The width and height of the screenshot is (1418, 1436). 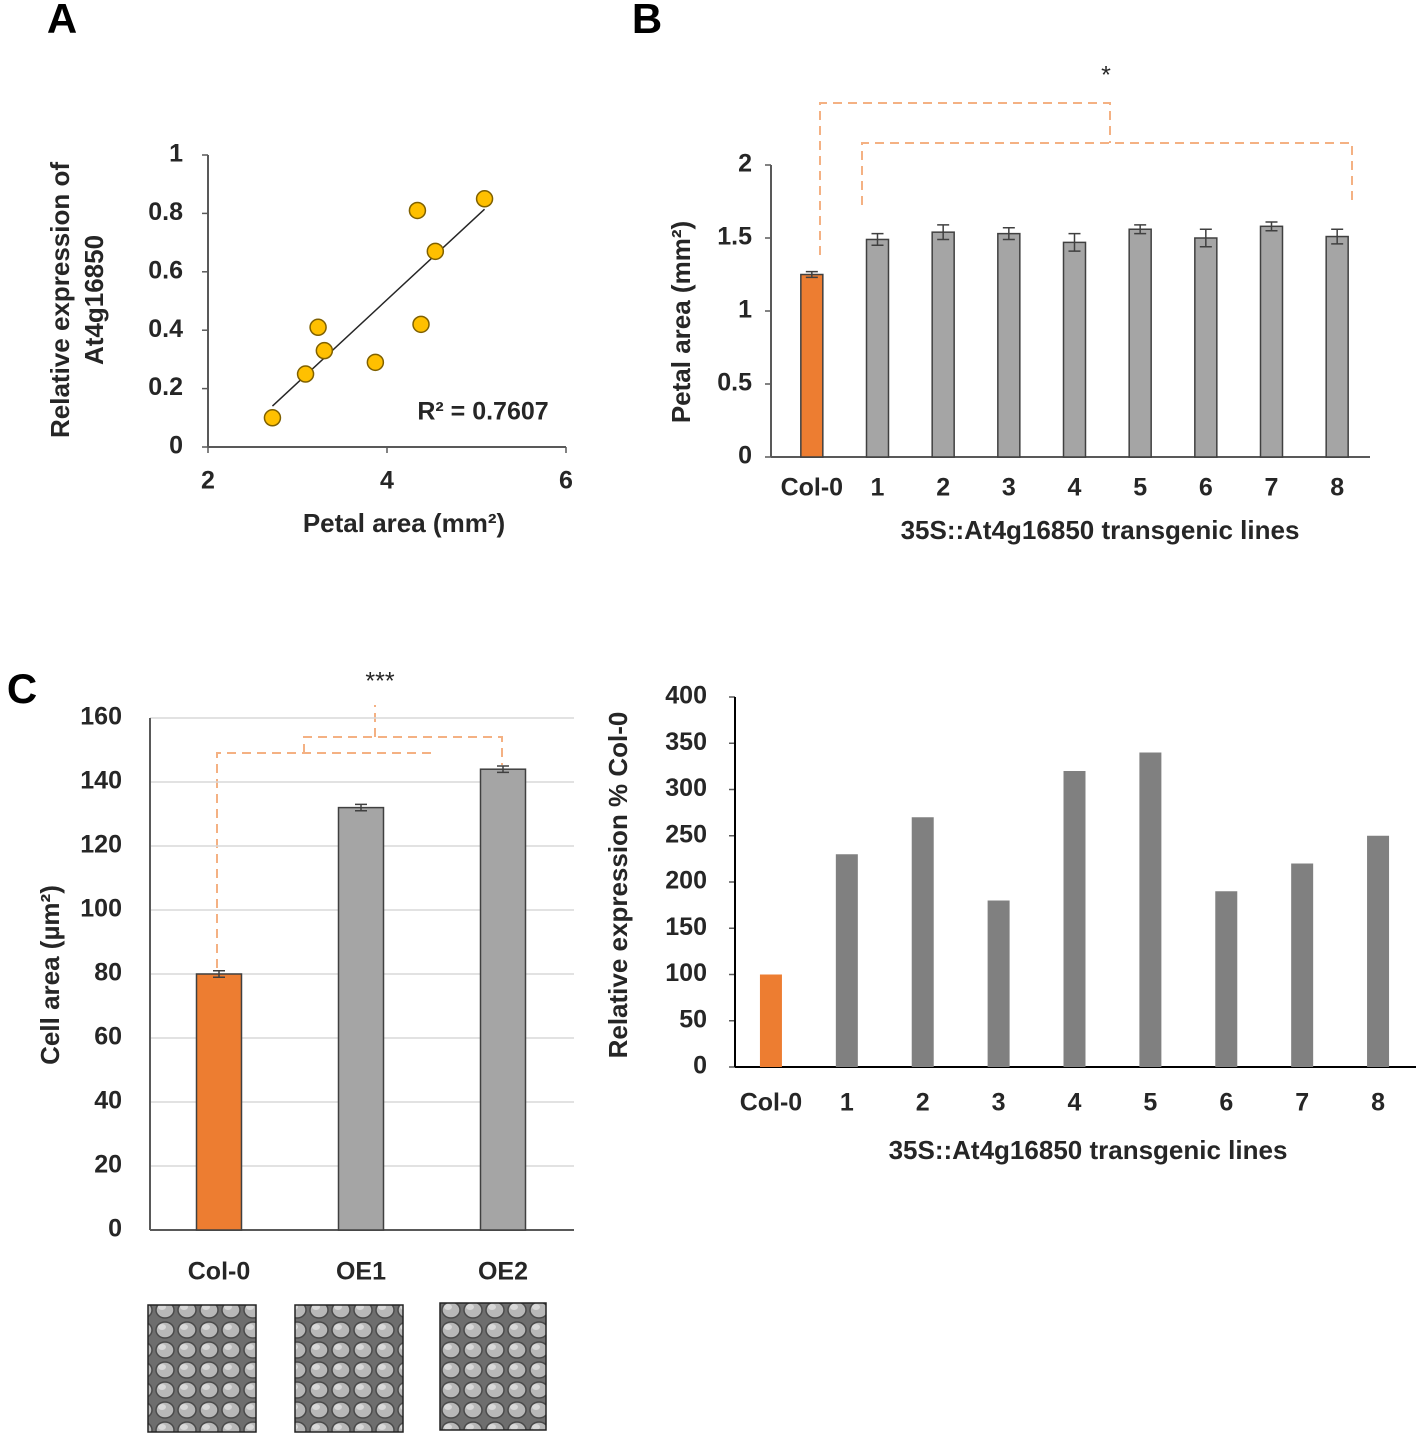 What do you see at coordinates (108, 1101) in the screenshot?
I see `y-tick-label: 40` at bounding box center [108, 1101].